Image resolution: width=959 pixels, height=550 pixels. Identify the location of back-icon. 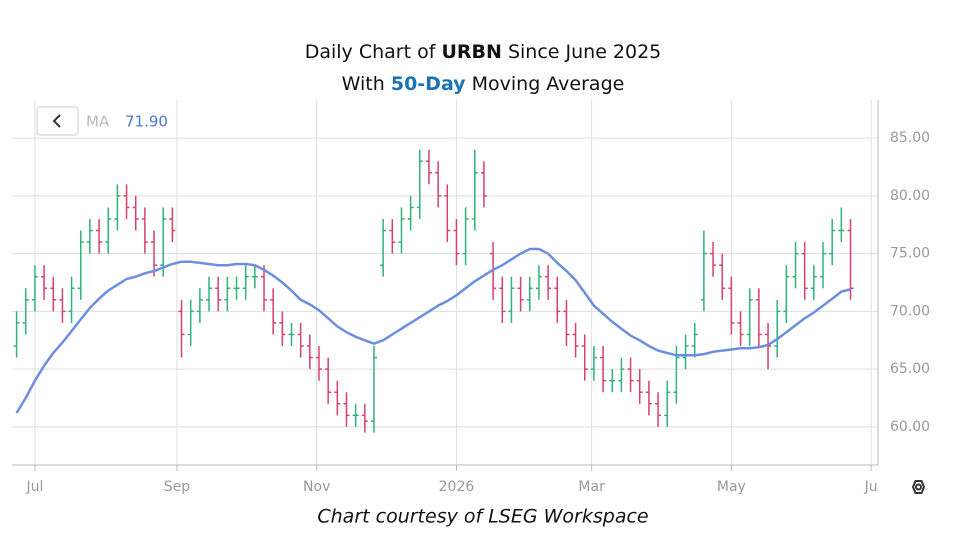
(56, 121).